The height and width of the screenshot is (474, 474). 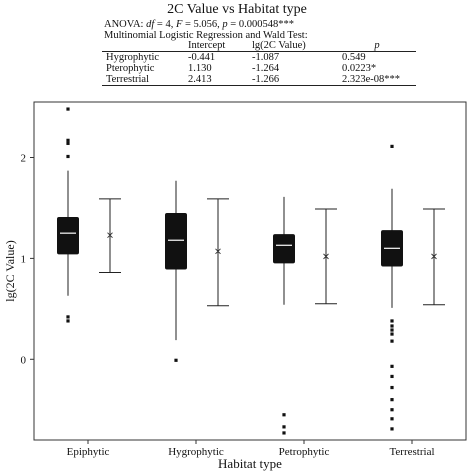 What do you see at coordinates (202, 24) in the screenshot?
I see `anova-f-value: = 5.056,` at bounding box center [202, 24].